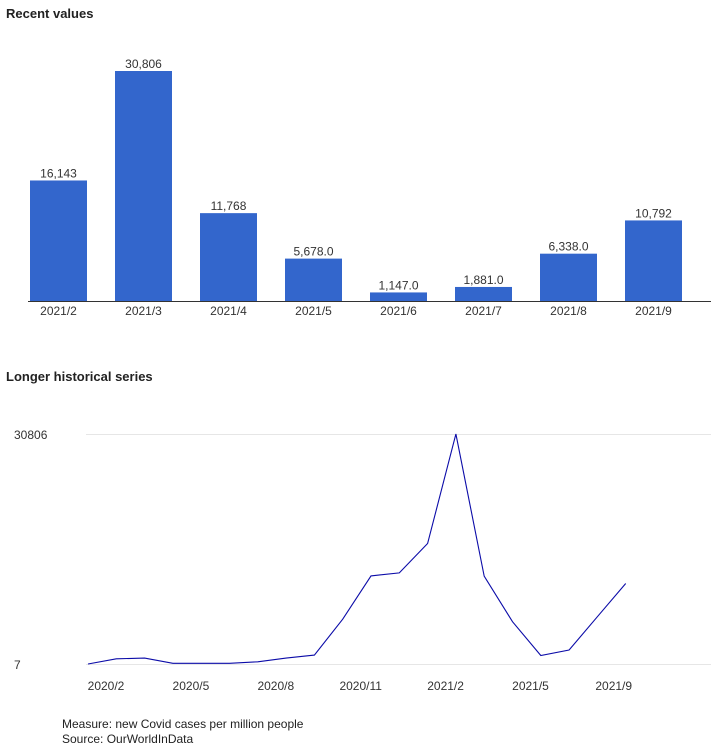 Image resolution: width=711 pixels, height=754 pixels. I want to click on bar-value-label: 6,338.0, so click(568, 247).